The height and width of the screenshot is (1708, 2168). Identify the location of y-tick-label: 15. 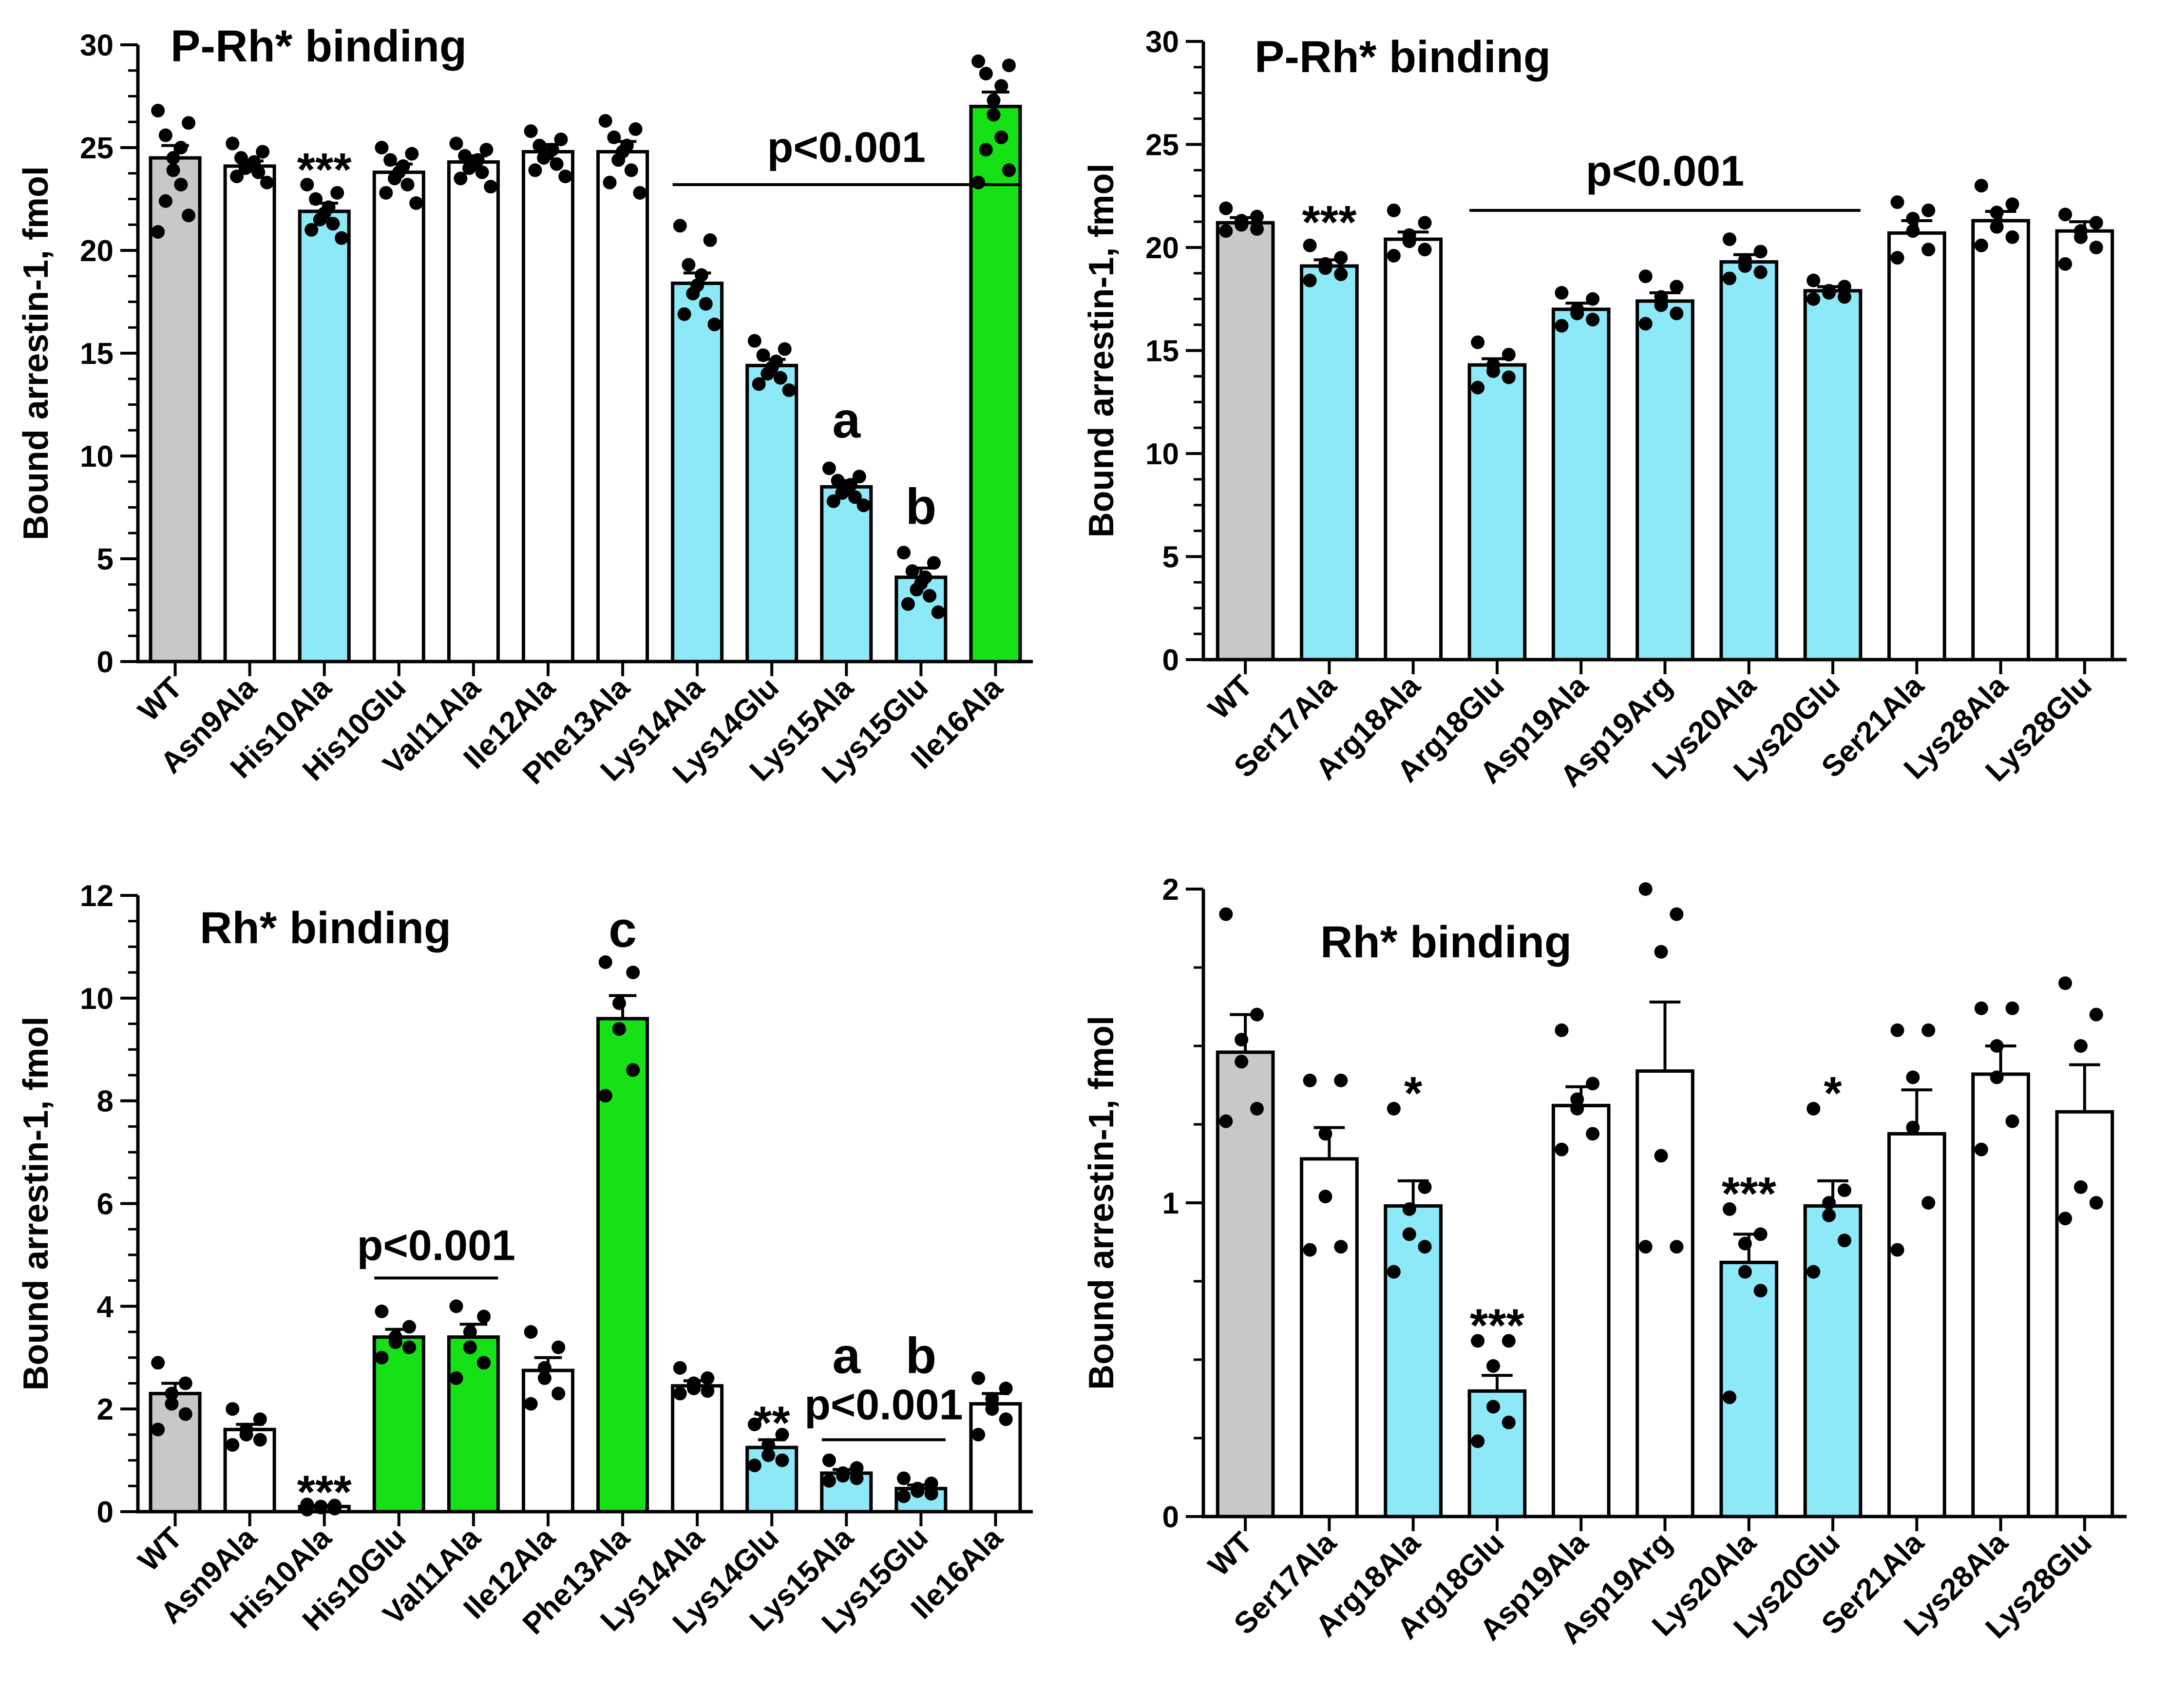
(1162, 352).